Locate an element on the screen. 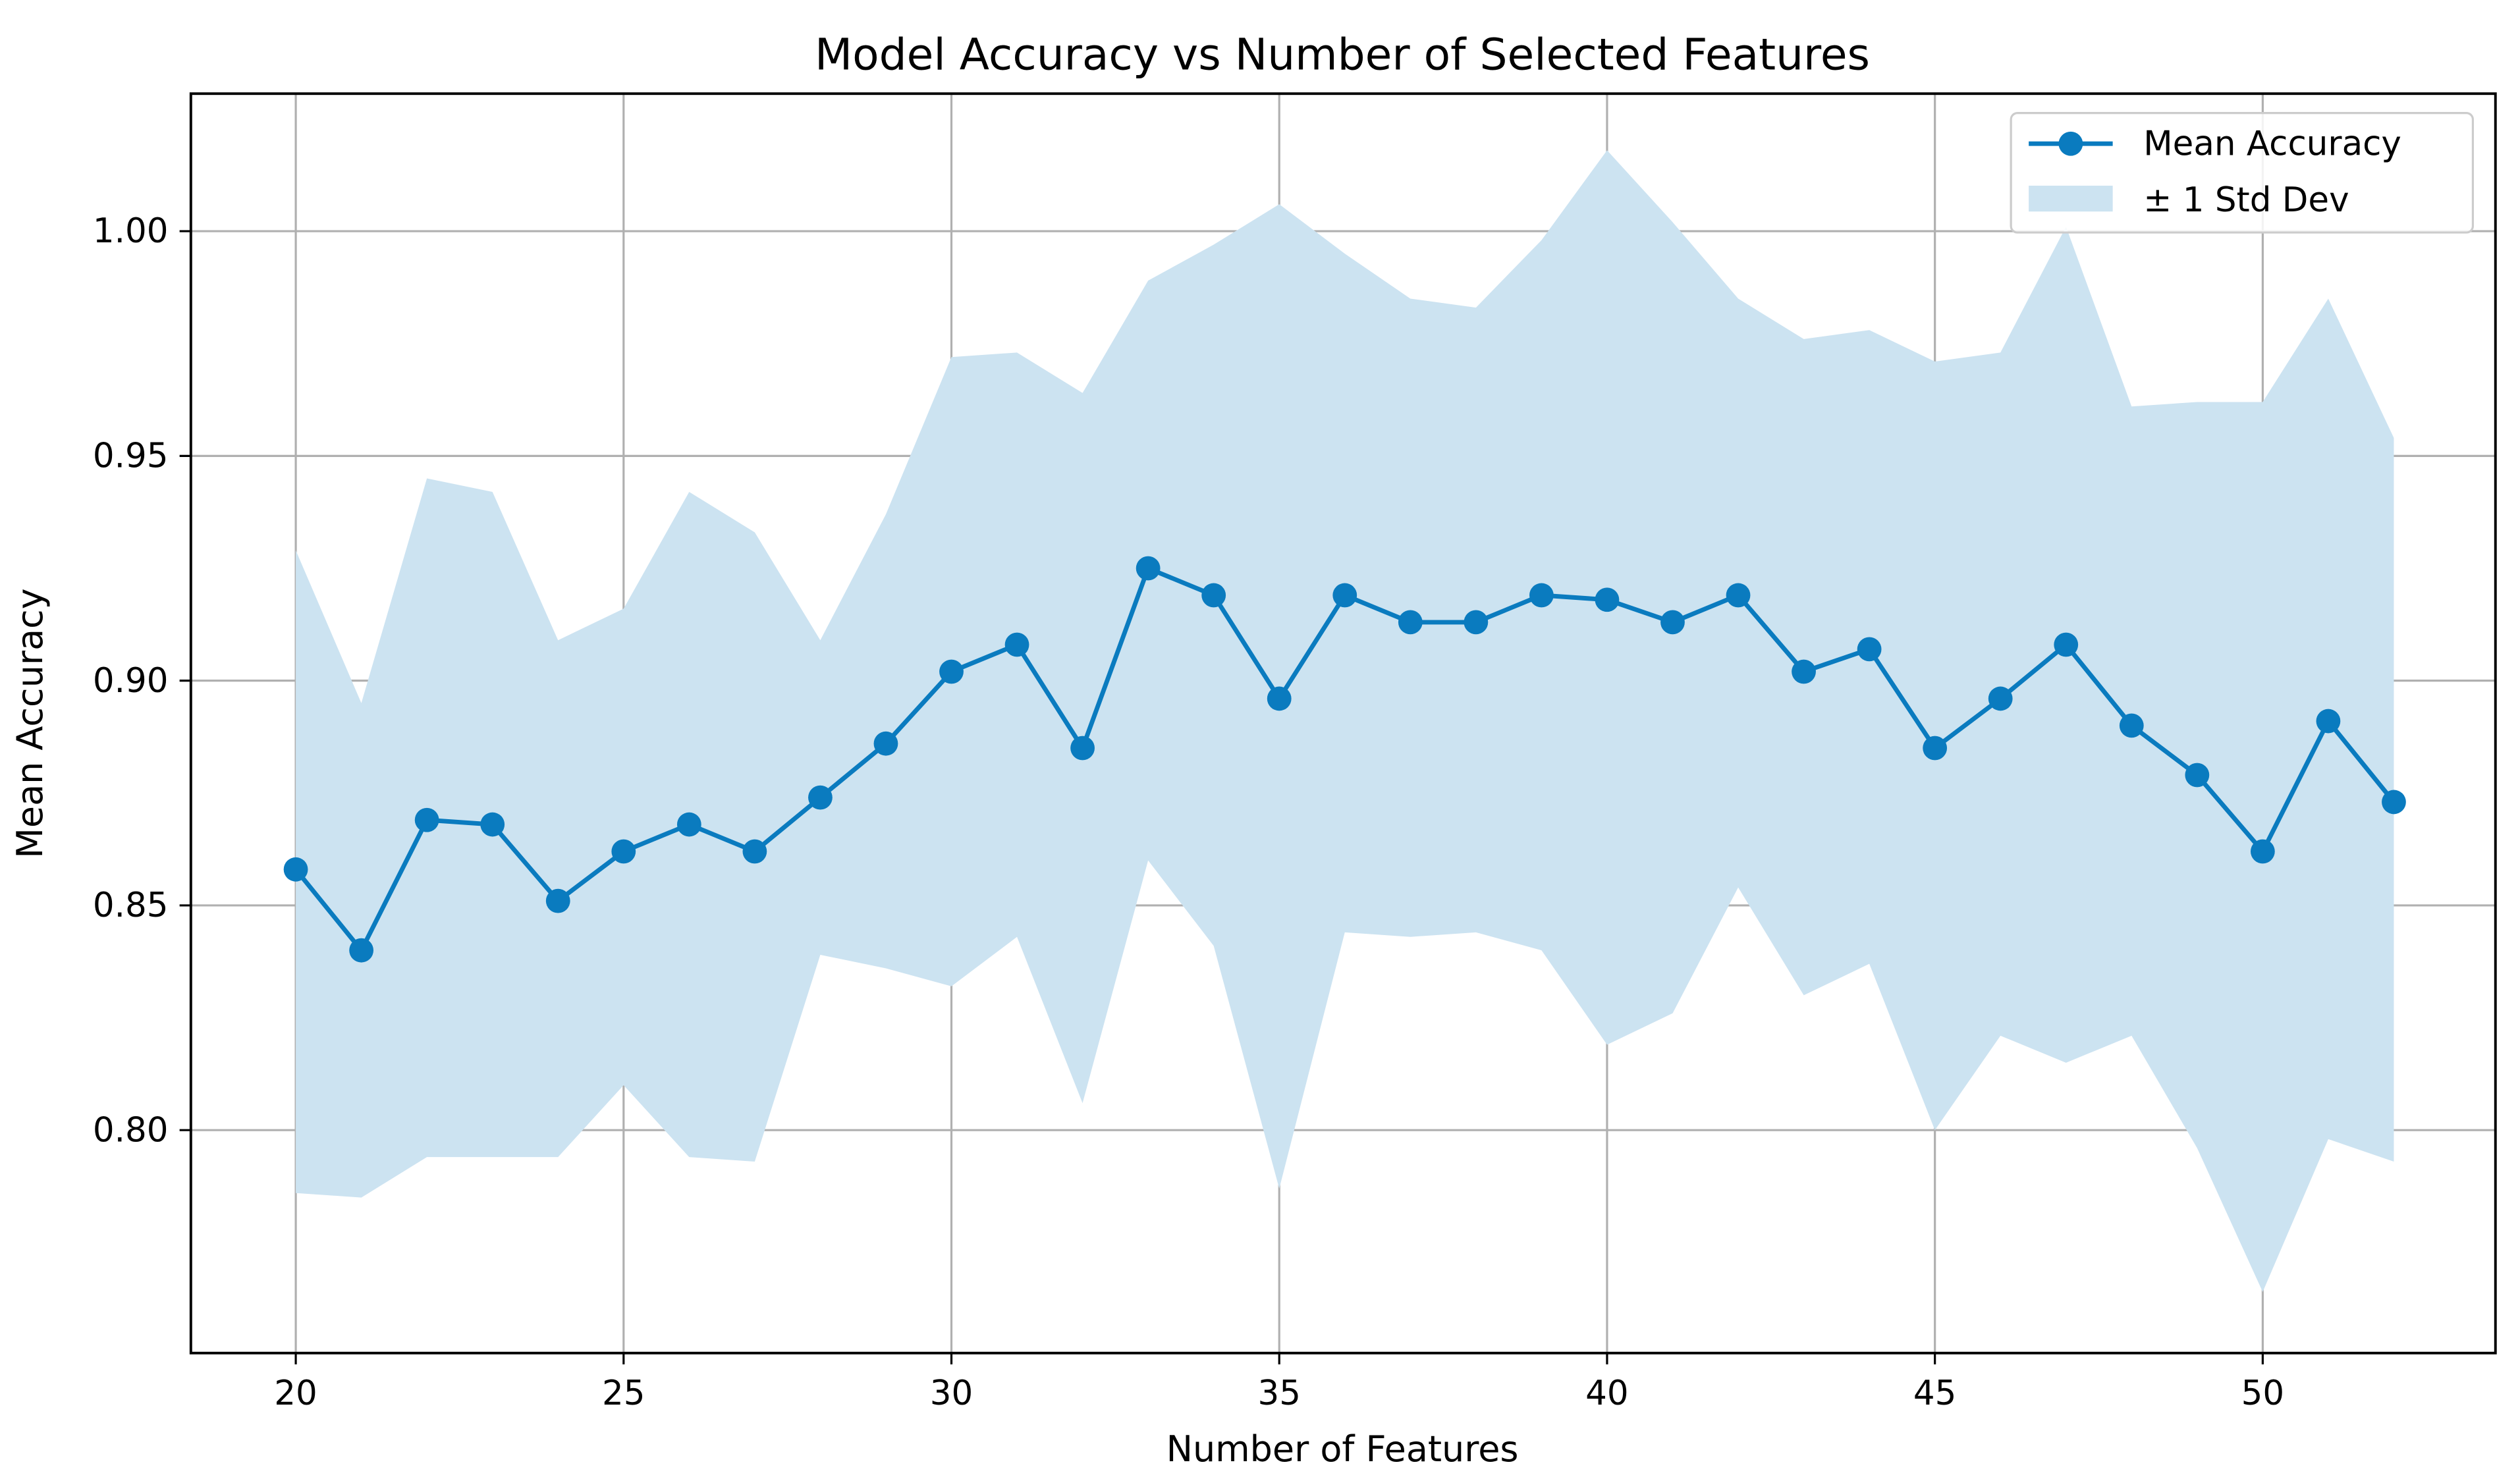 The image size is (2520, 1479). x-tick-label: 30 is located at coordinates (951, 1393).